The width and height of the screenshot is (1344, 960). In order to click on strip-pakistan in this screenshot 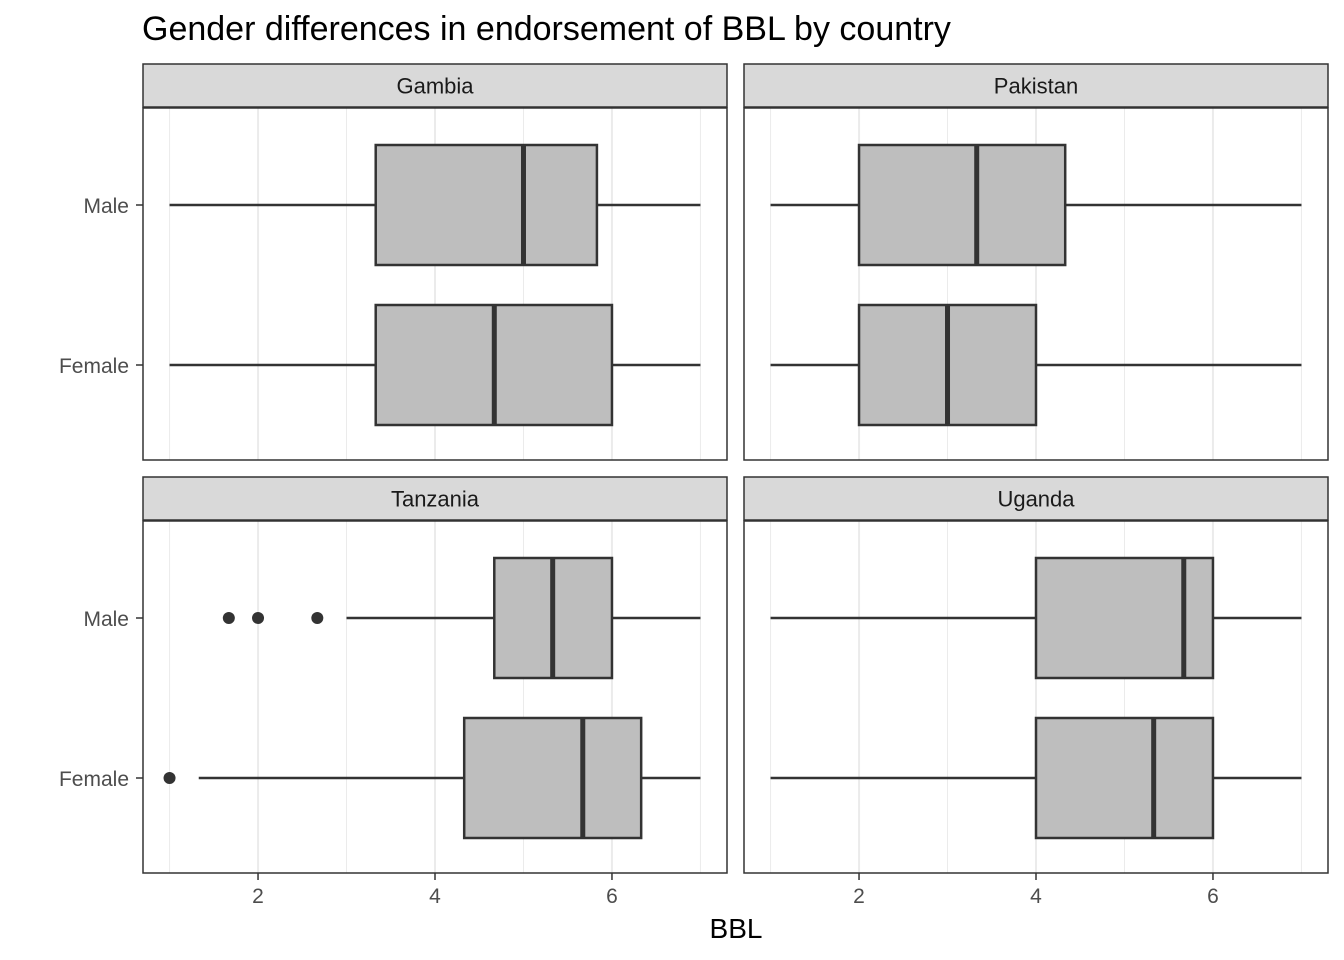, I will do `click(1036, 85)`.